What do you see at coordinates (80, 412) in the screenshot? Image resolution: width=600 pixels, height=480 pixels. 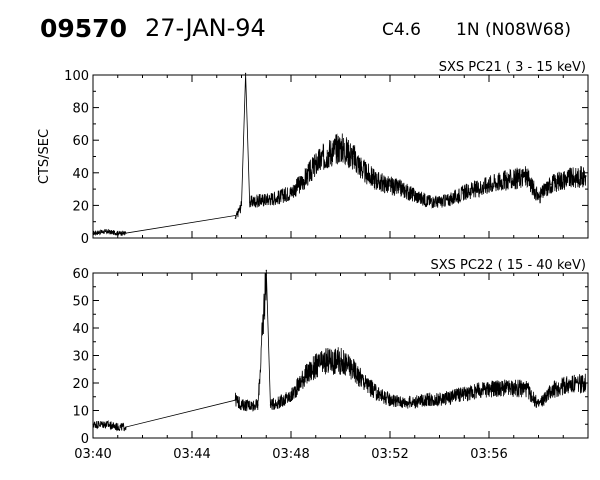 I see `panel2-ytick-label: 10` at bounding box center [80, 412].